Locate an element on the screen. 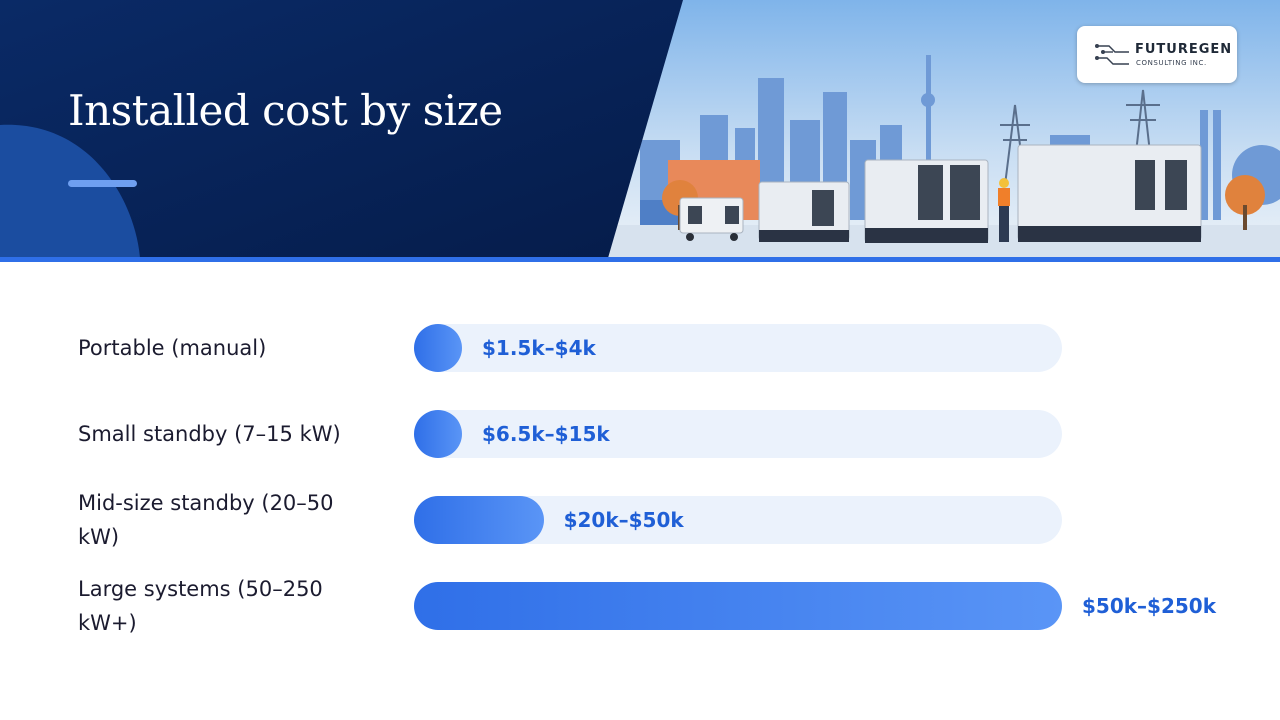 Image resolution: width=1280 pixels, height=720 pixels. circuit-icon is located at coordinates (1112, 54).